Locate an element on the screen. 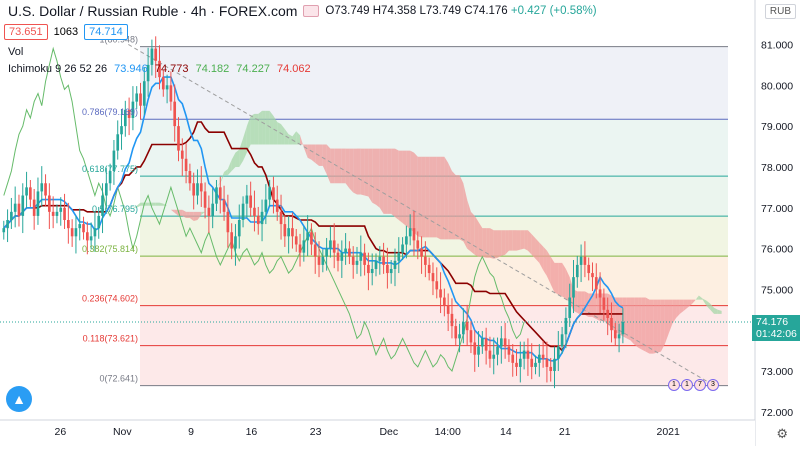 Image resolution: width=800 pixels, height=451 pixels. sell-button: 73.651 is located at coordinates (26, 32).